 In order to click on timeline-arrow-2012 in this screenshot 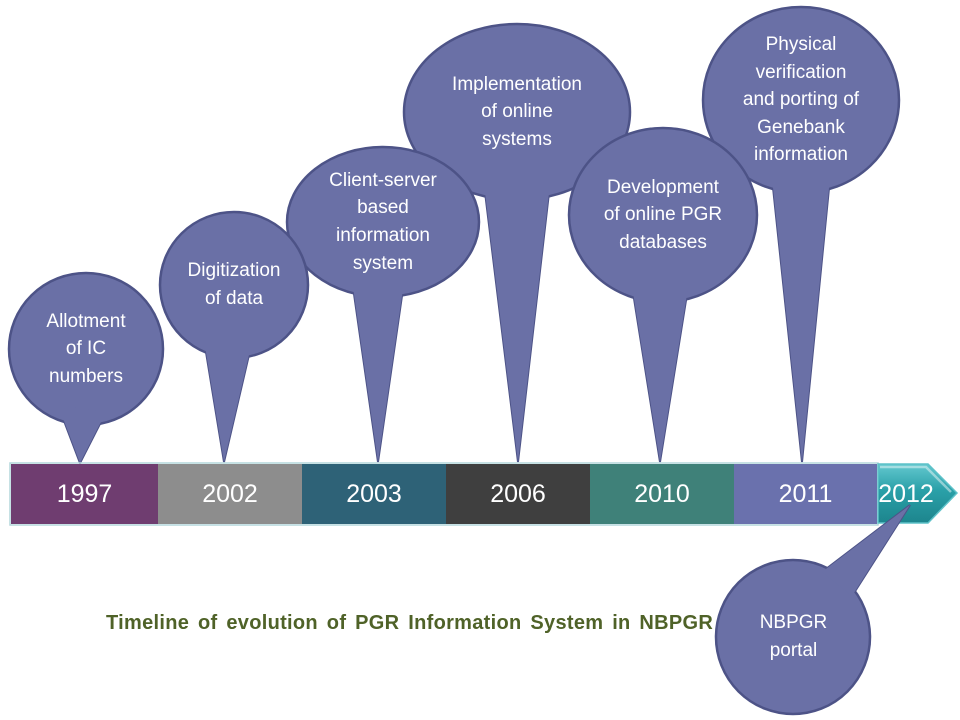, I will do `click(918, 493)`.